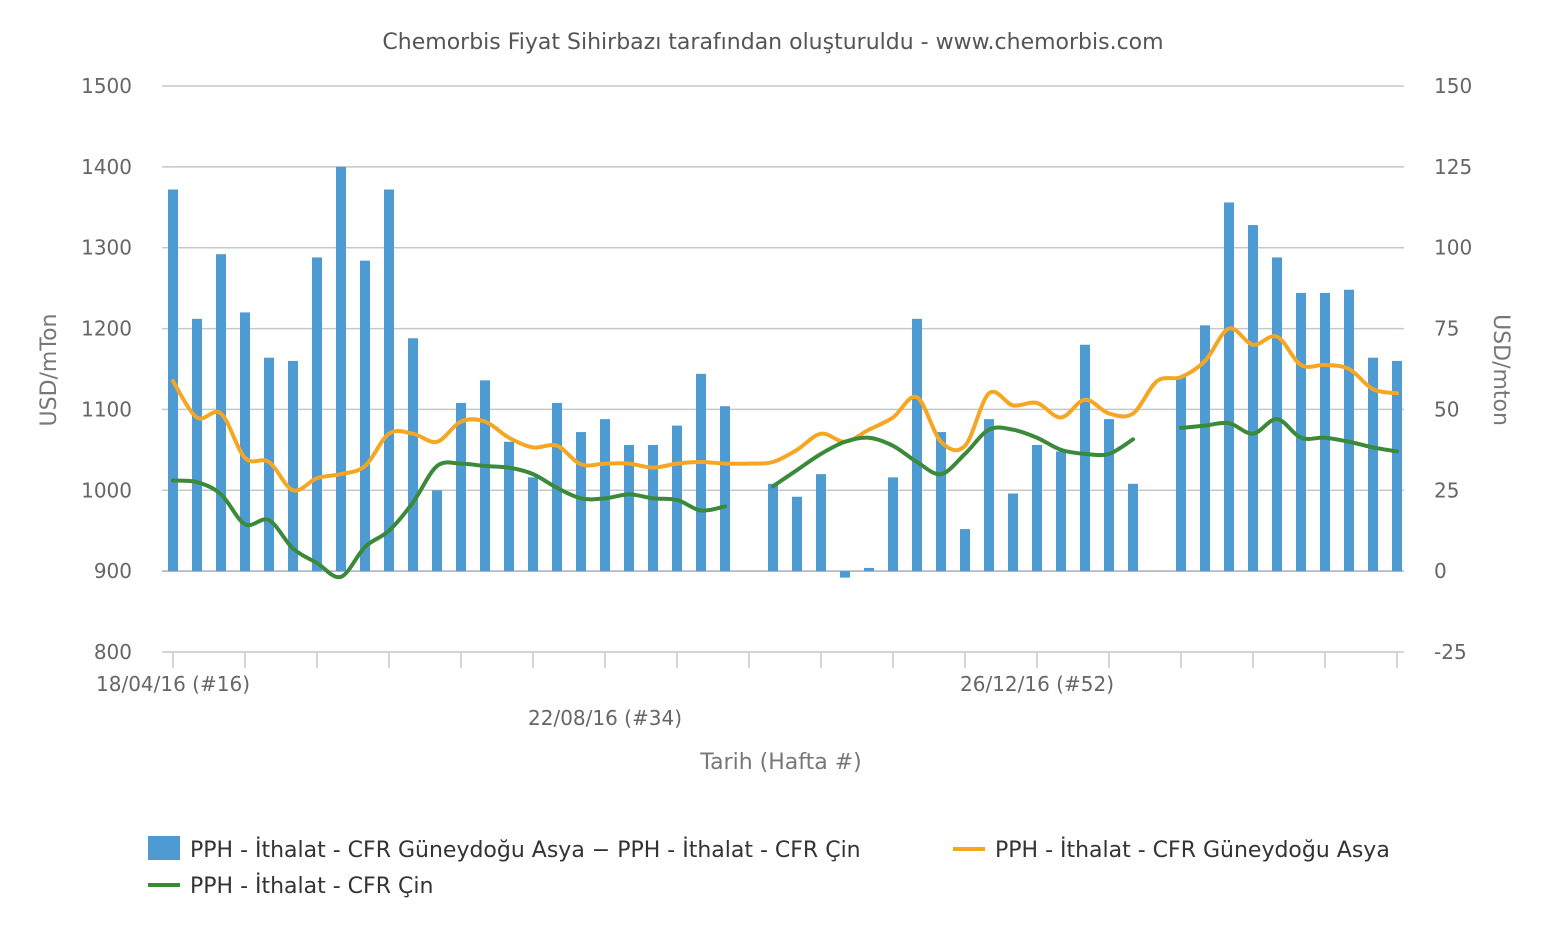 Image resolution: width=1552 pixels, height=930 pixels. Describe the element at coordinates (1450, 652) in the screenshot. I see `y-right-tick-label: -25` at that location.